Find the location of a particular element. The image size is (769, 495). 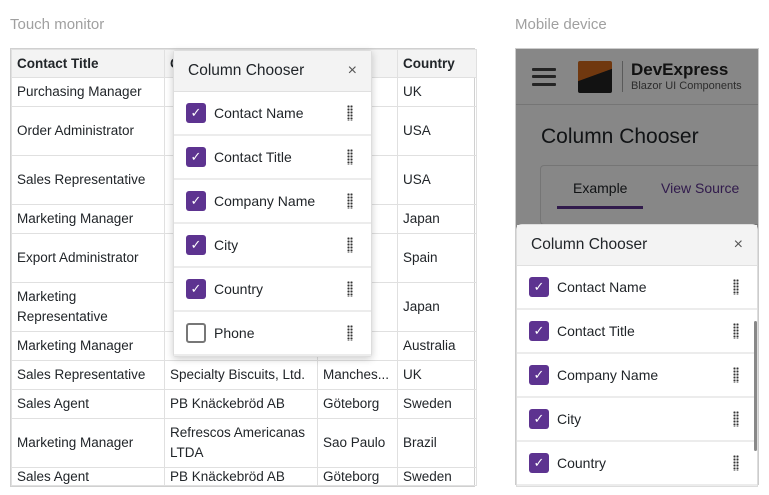

table-cell: Refrescos Americanas LTDA is located at coordinates (241, 443).